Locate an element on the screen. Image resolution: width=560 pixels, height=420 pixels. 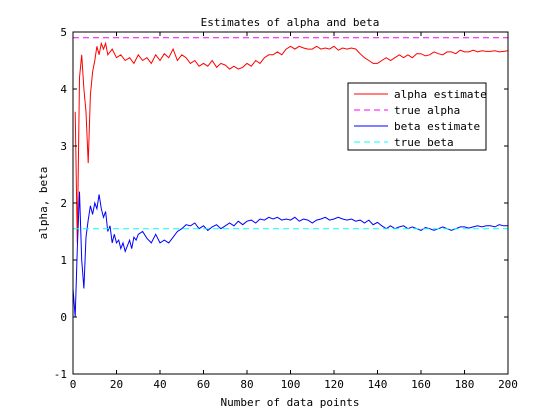
y-tick-label: 4 is located at coordinates (63, 89).